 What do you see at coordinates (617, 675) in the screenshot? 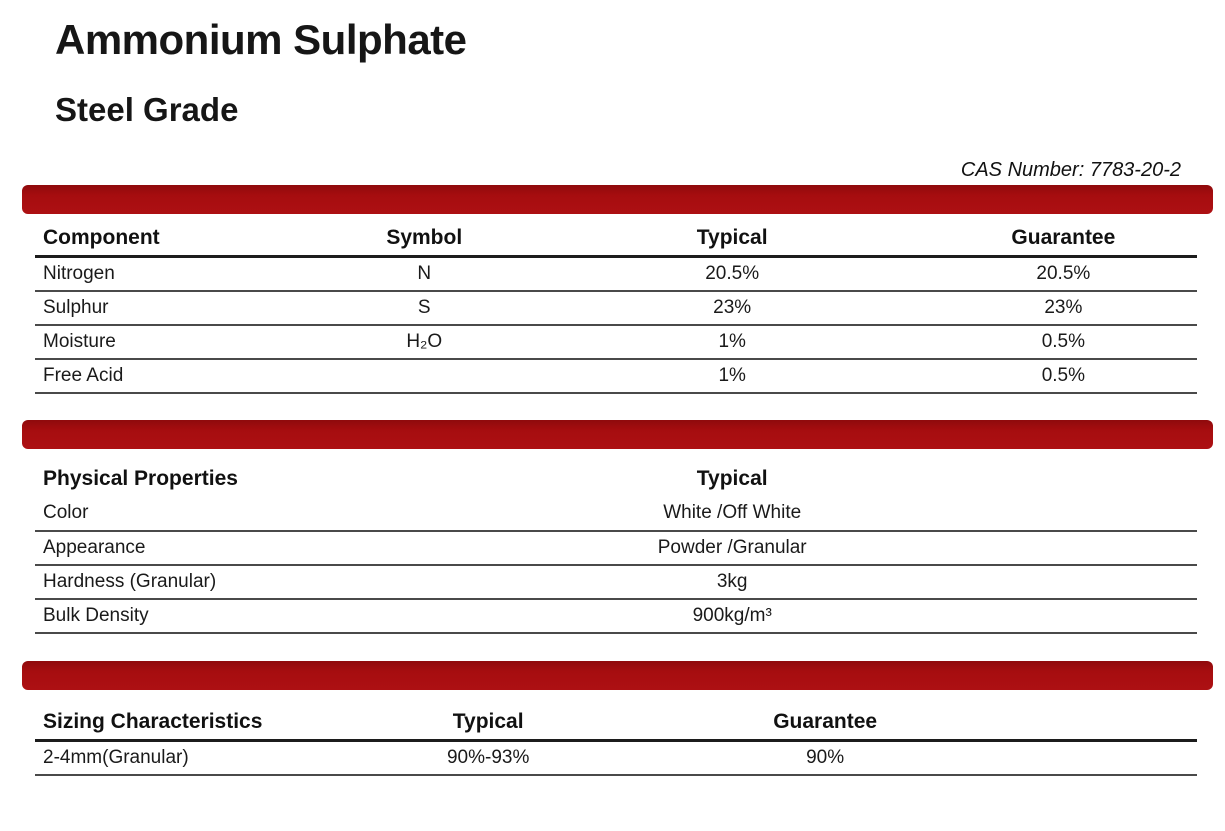
I see `section-divider-bar-sizing` at bounding box center [617, 675].